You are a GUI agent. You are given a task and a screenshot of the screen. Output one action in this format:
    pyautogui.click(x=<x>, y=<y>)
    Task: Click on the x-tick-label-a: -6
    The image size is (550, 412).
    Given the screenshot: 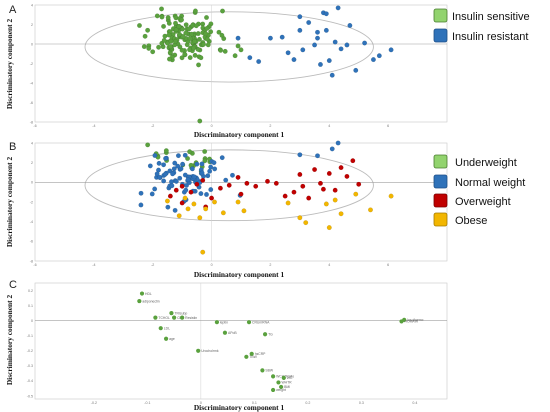 What is the action you would take?
    pyautogui.click(x=34, y=126)
    